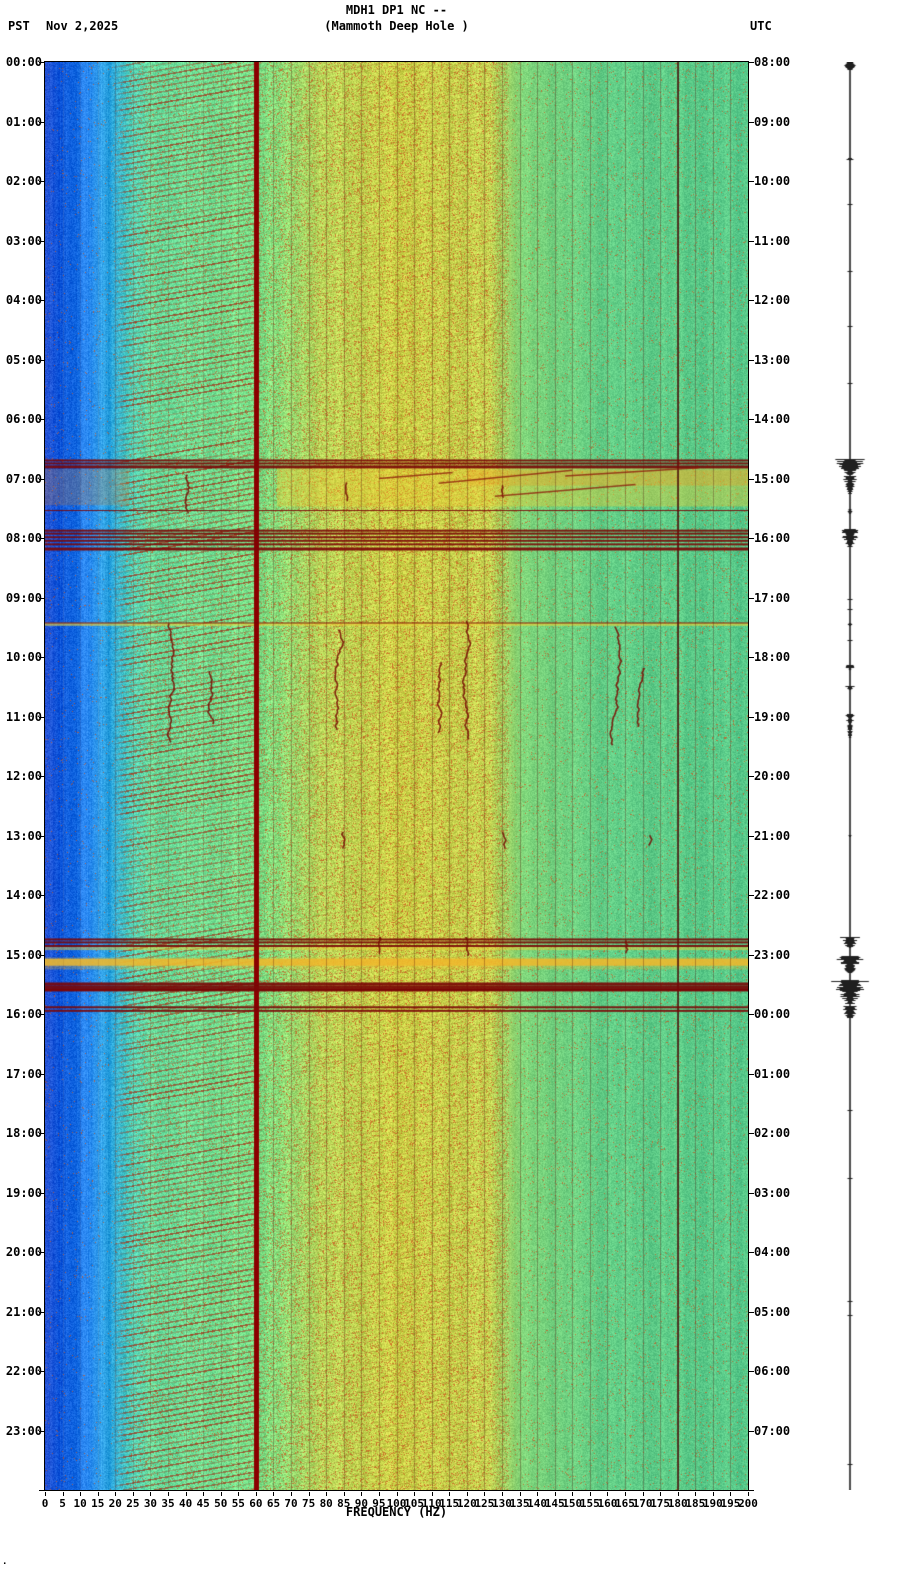  What do you see at coordinates (133, 1503) in the screenshot?
I see `freq-tick-label: 25` at bounding box center [133, 1503].